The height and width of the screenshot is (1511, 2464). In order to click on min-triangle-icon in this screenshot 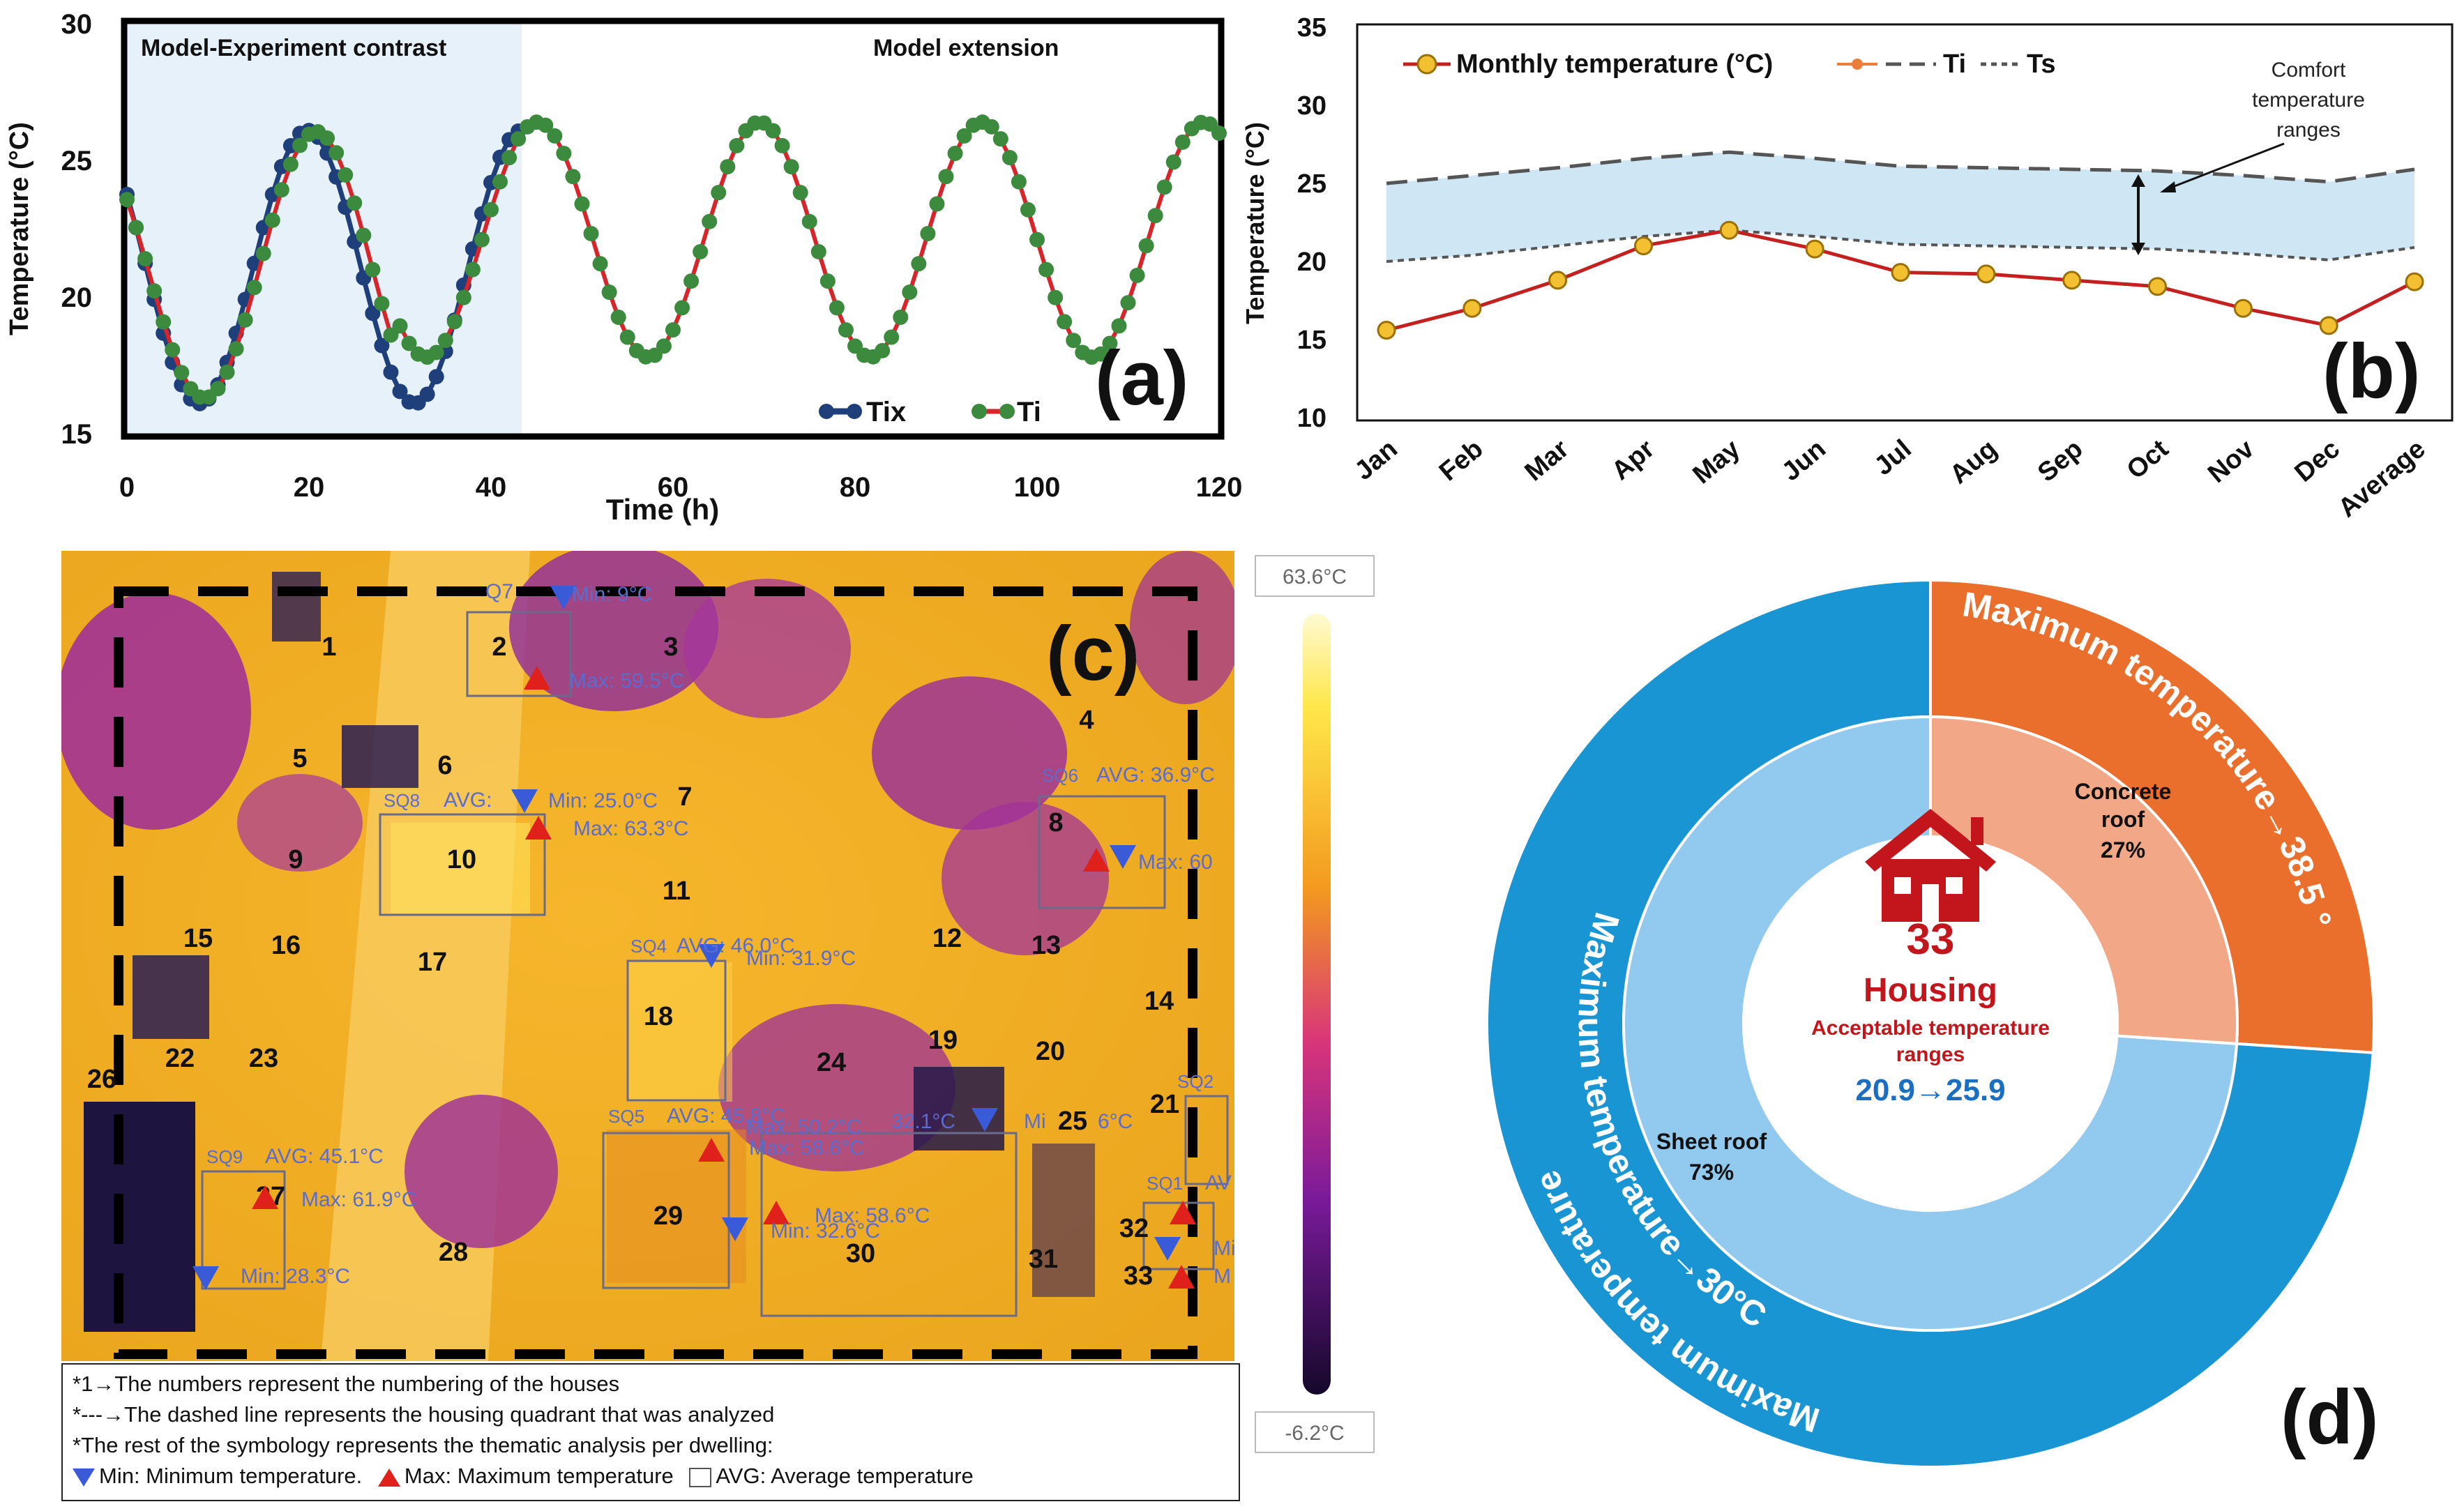, I will do `click(563, 597)`.